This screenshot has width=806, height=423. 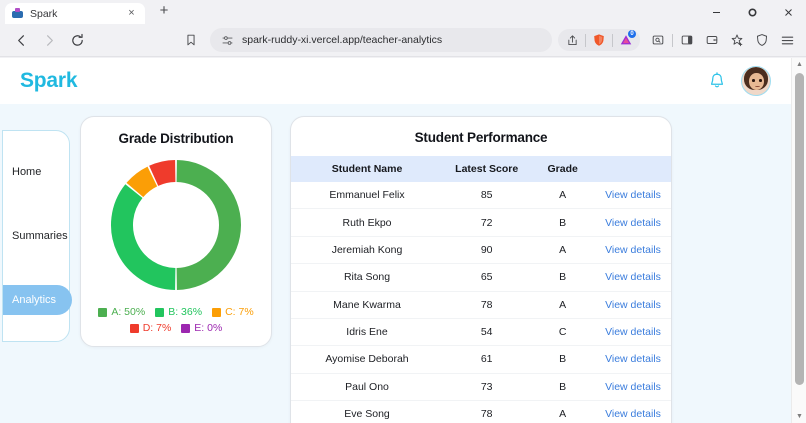 I want to click on wallet-icon, so click(x=712, y=40).